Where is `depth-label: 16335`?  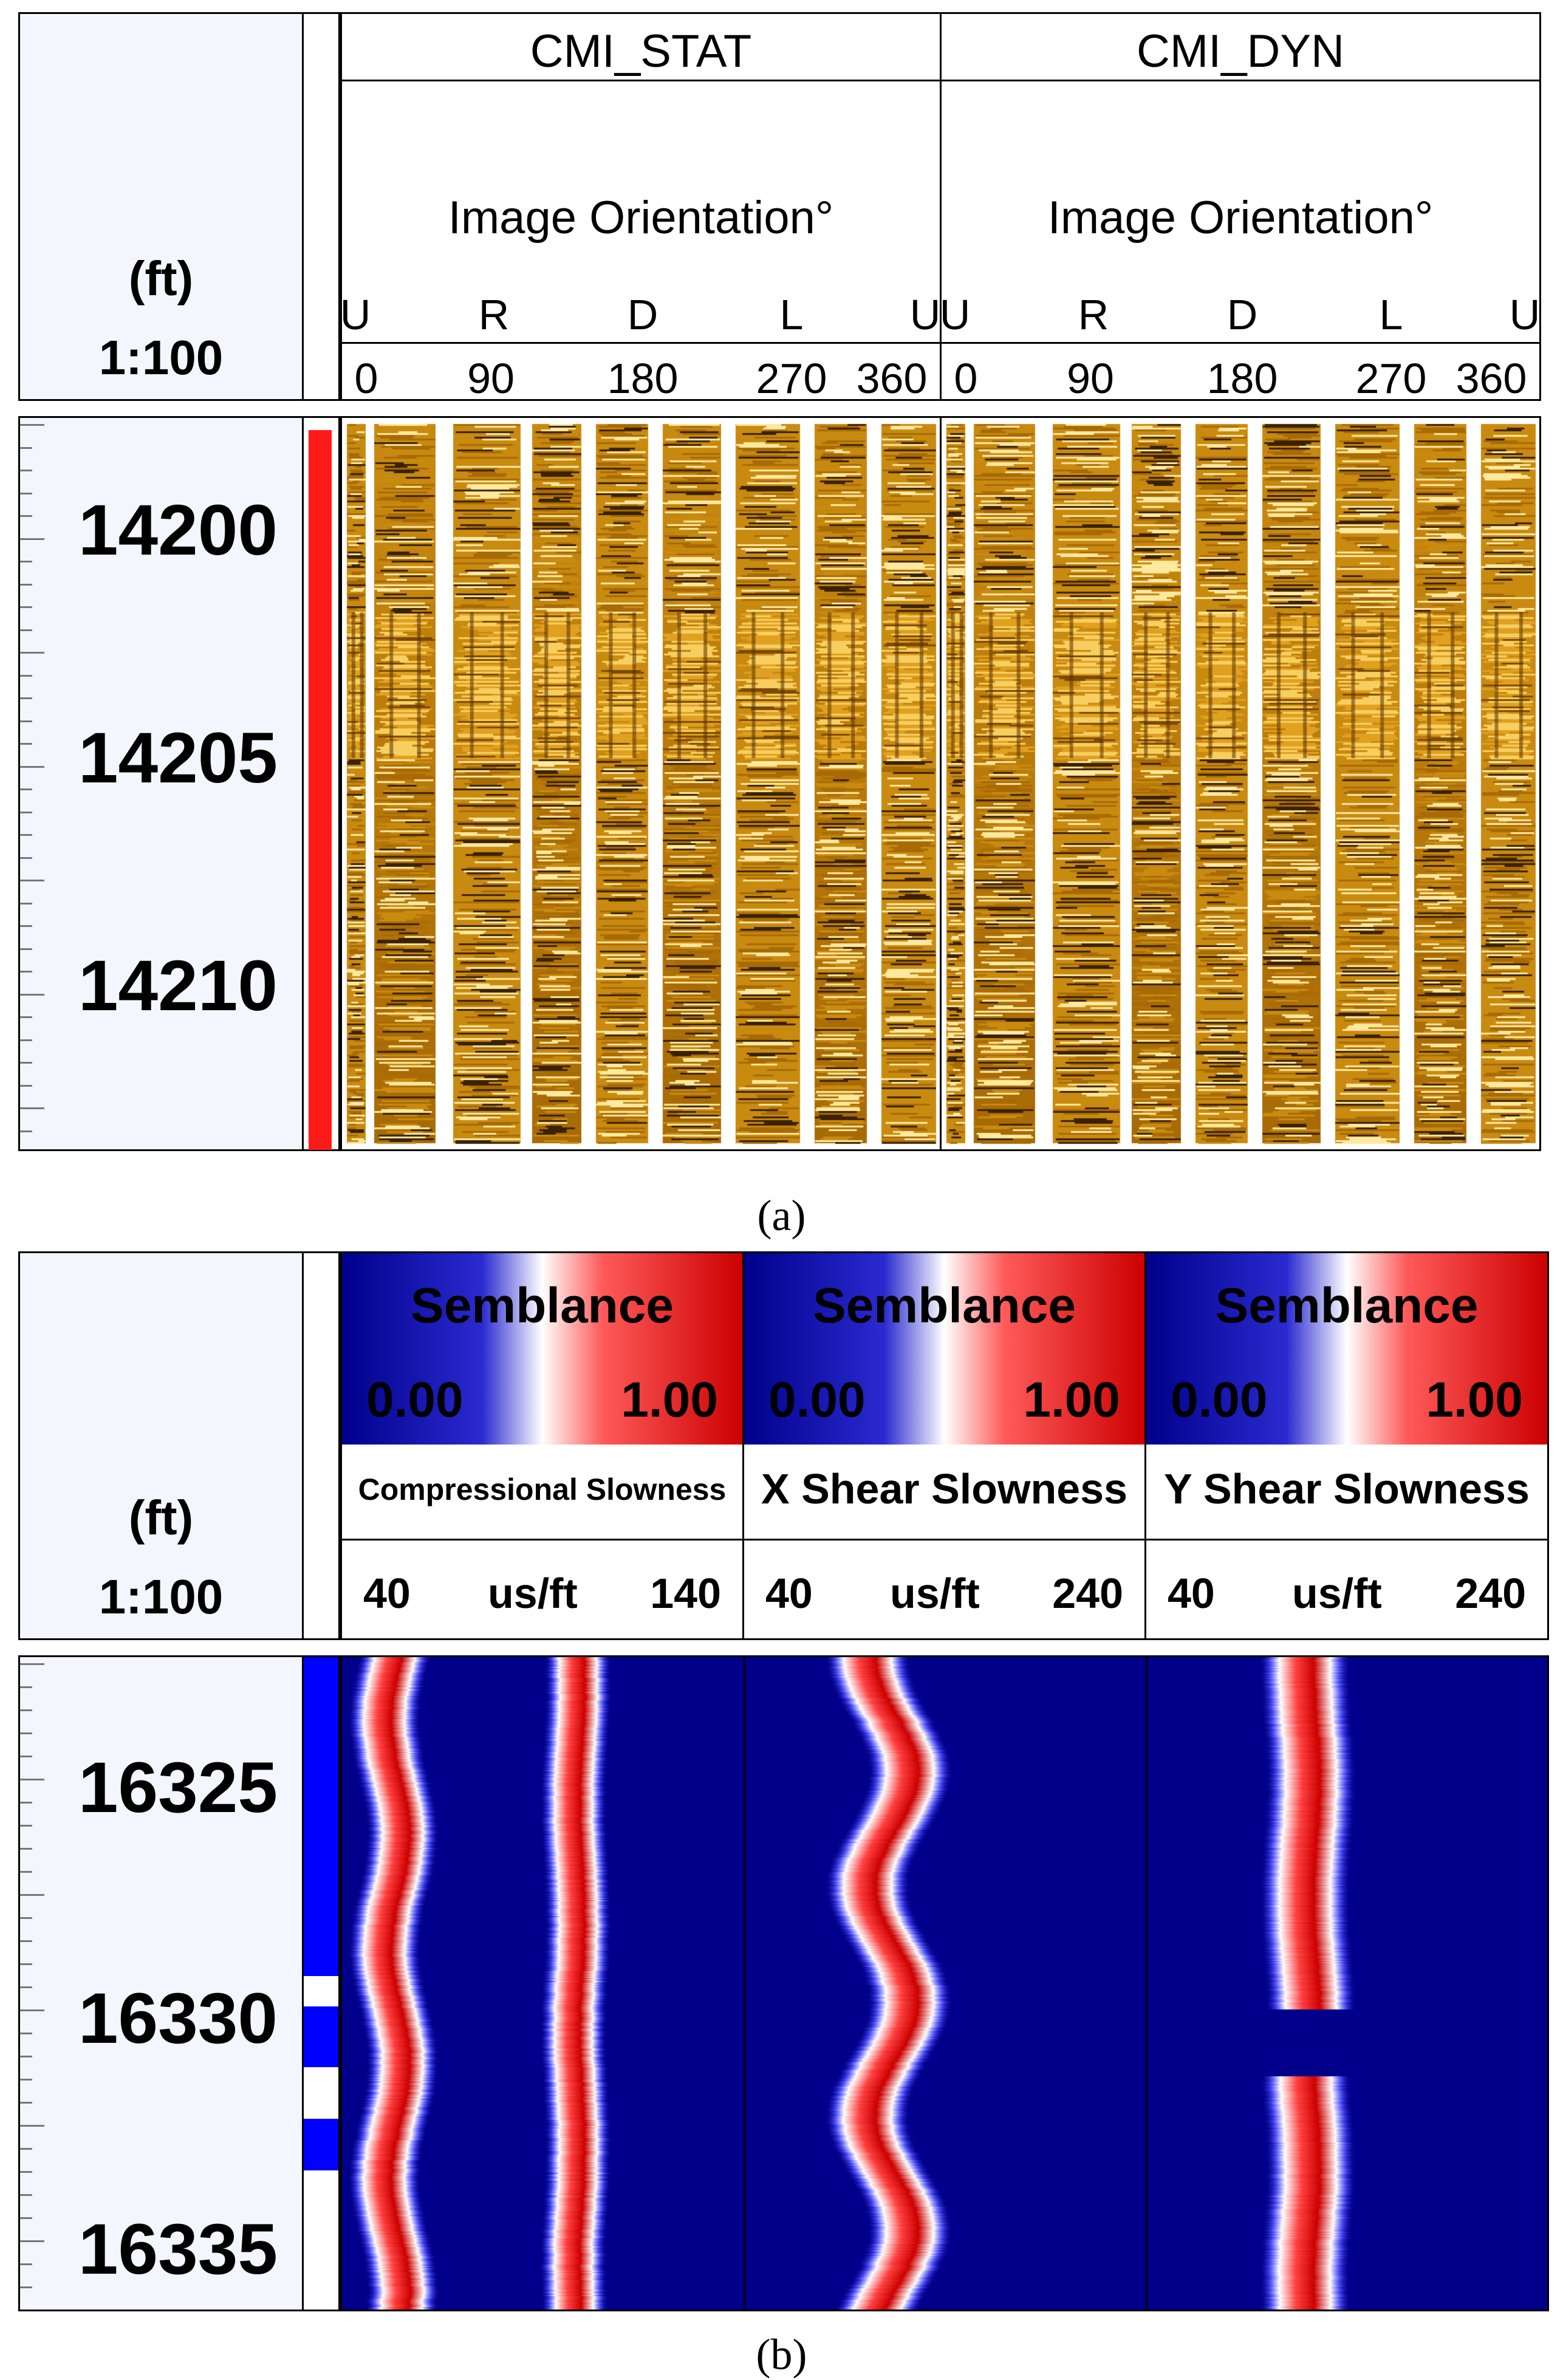
depth-label: 16335 is located at coordinates (178, 2249).